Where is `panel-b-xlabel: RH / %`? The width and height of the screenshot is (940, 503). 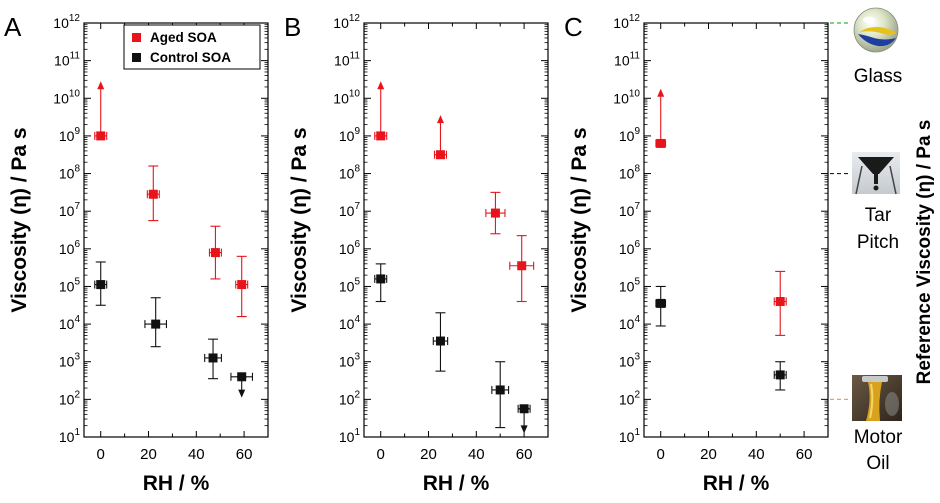
panel-b-xlabel: RH / % is located at coordinates (456, 483).